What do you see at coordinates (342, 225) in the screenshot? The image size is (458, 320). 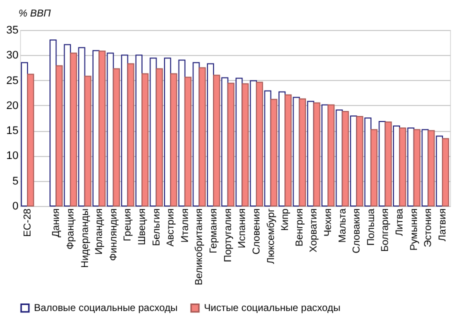 I see `x-tick-label: Мальта` at bounding box center [342, 225].